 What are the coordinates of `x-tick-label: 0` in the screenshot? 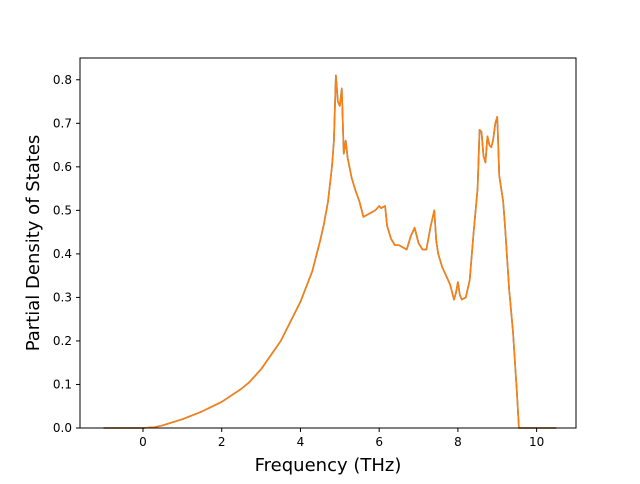 It's located at (143, 442).